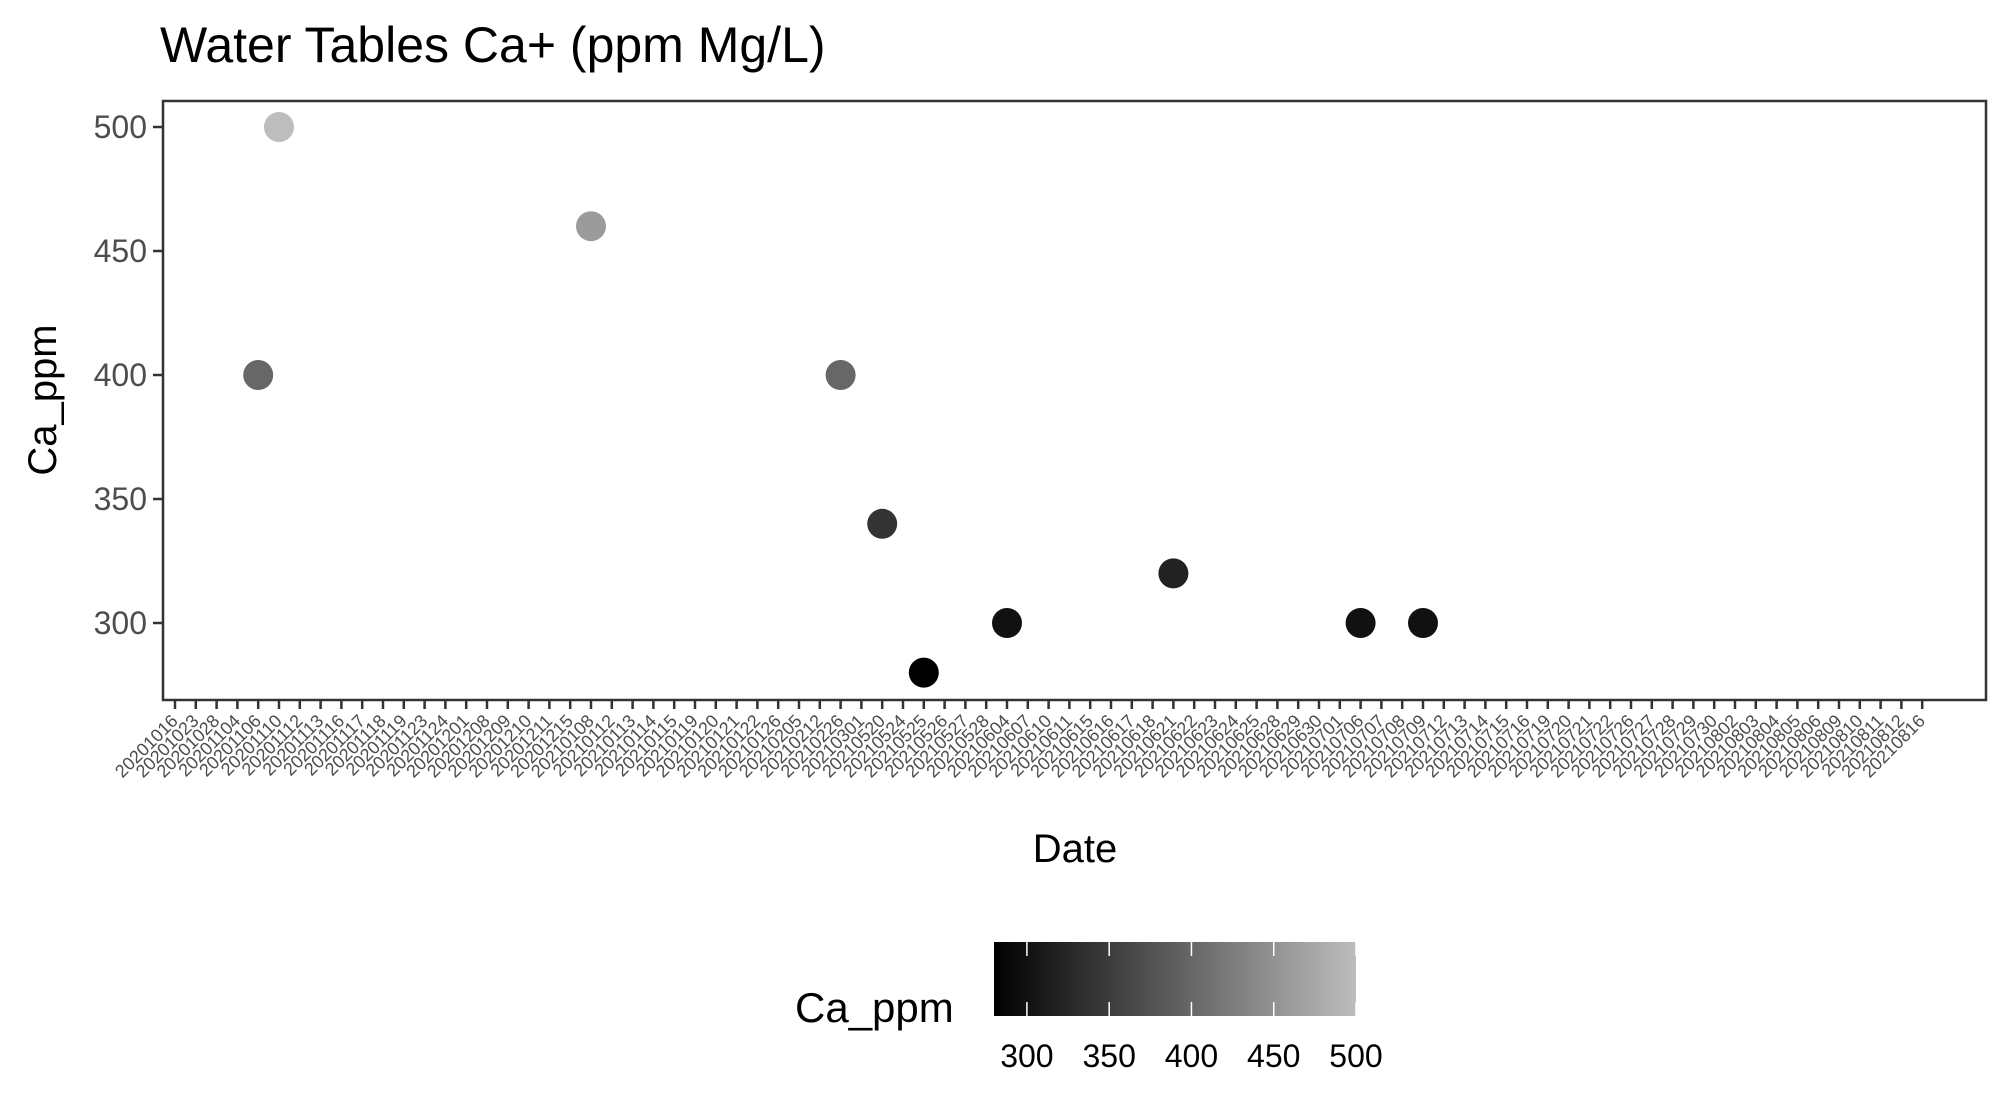 This screenshot has width=2003, height=1113. Describe the element at coordinates (1026, 1056) in the screenshot. I see `legend-tick-label: 300` at that location.